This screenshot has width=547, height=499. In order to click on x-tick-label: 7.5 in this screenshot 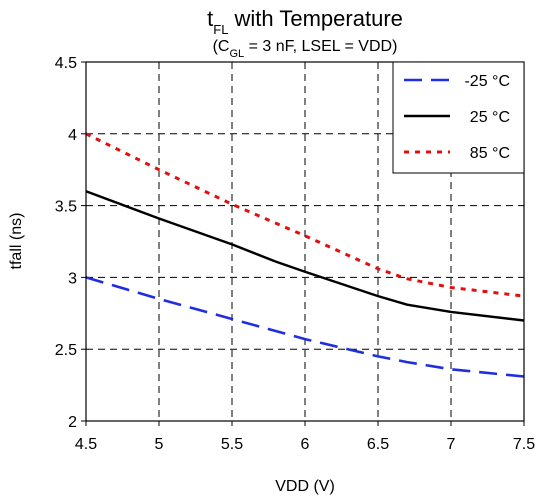, I will do `click(524, 444)`.